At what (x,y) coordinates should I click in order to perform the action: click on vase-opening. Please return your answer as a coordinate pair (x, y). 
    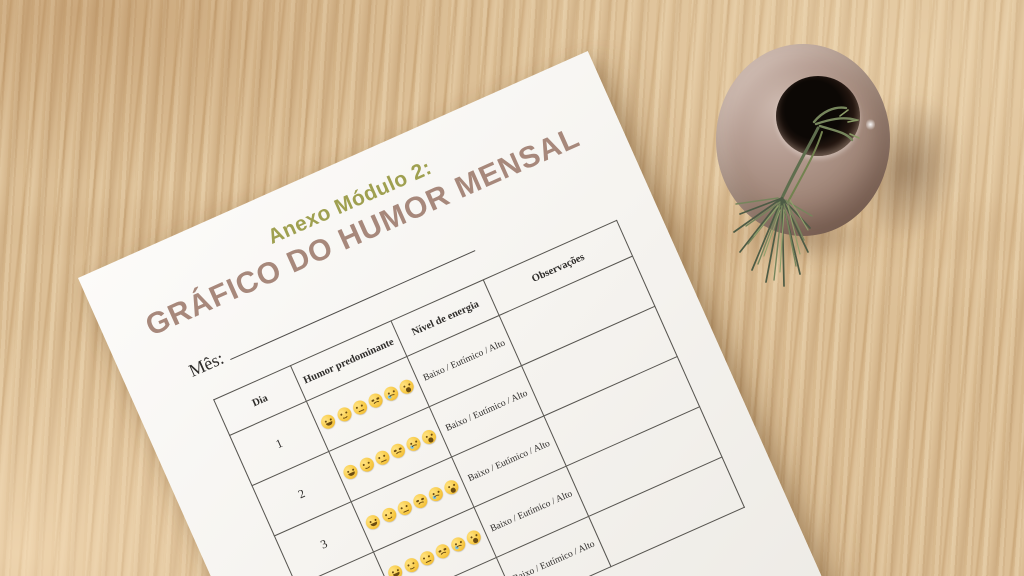
    Looking at the image, I should click on (818, 116).